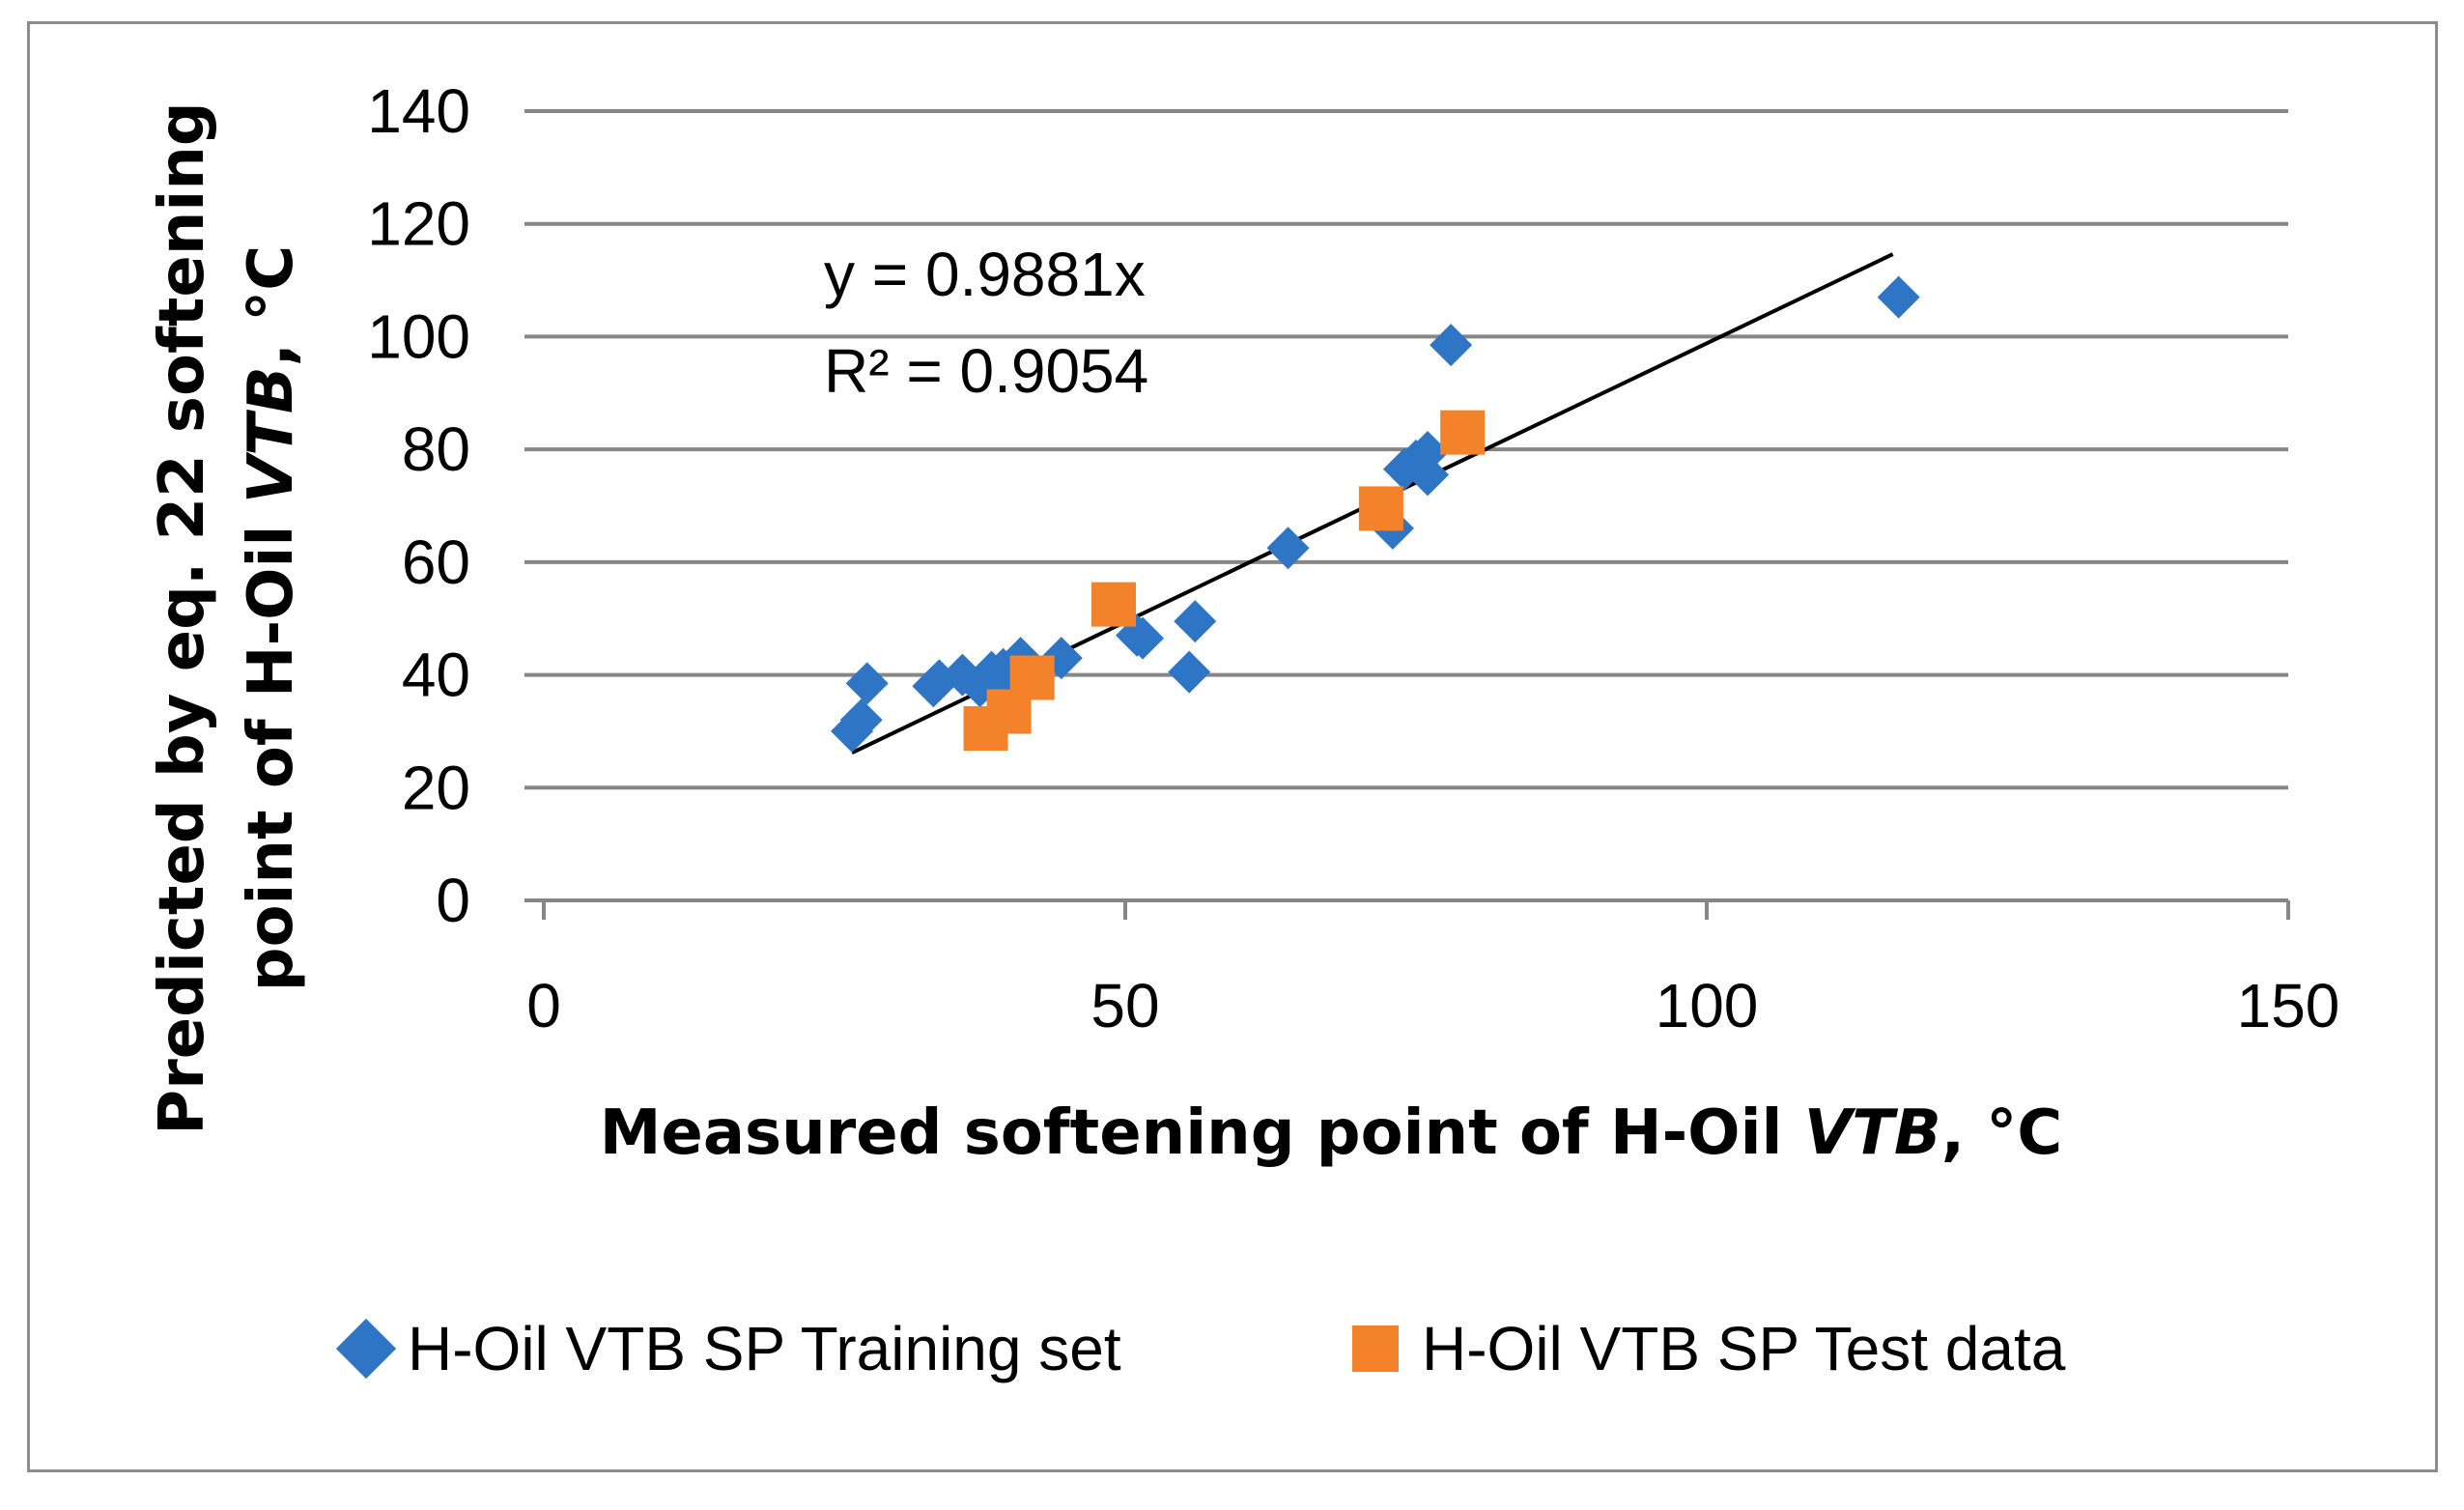  I want to click on x-axis-title-suffix: , °C, so click(2002, 1133).